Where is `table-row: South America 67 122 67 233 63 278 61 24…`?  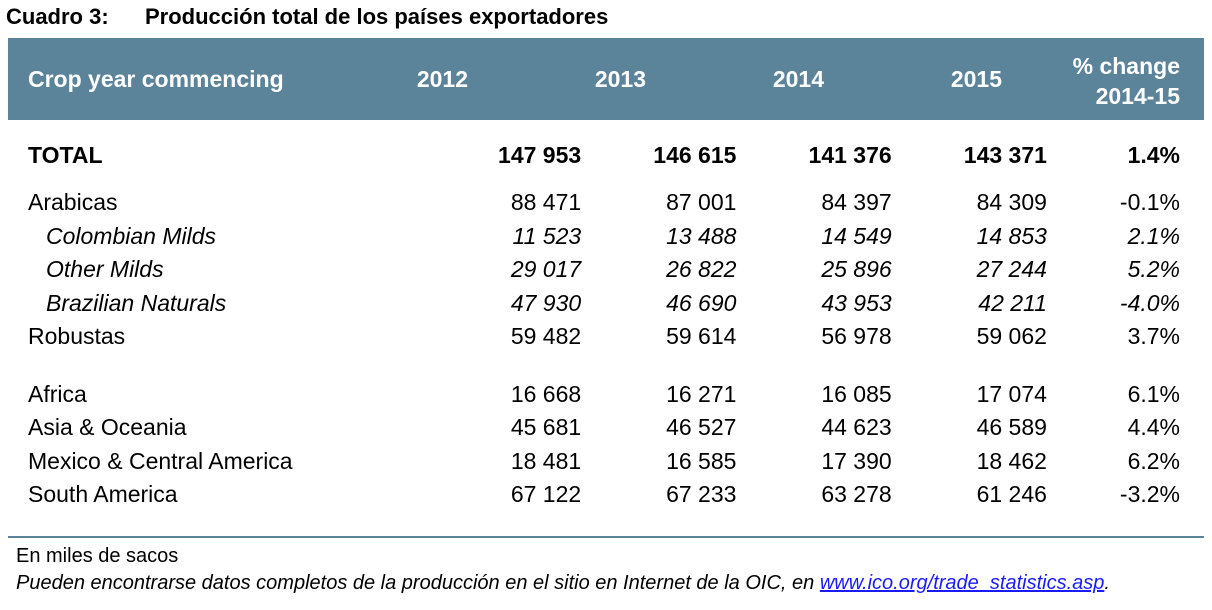
table-row: South America 67 122 67 233 63 278 61 24… is located at coordinates (606, 495).